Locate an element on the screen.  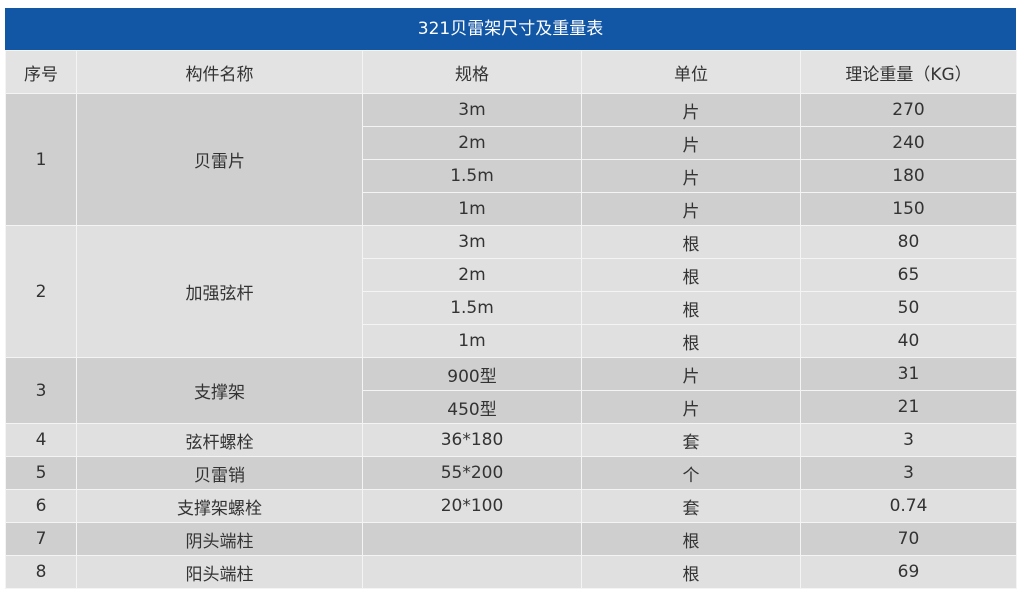
cell-name: 贝雷片 is located at coordinates (219, 159).